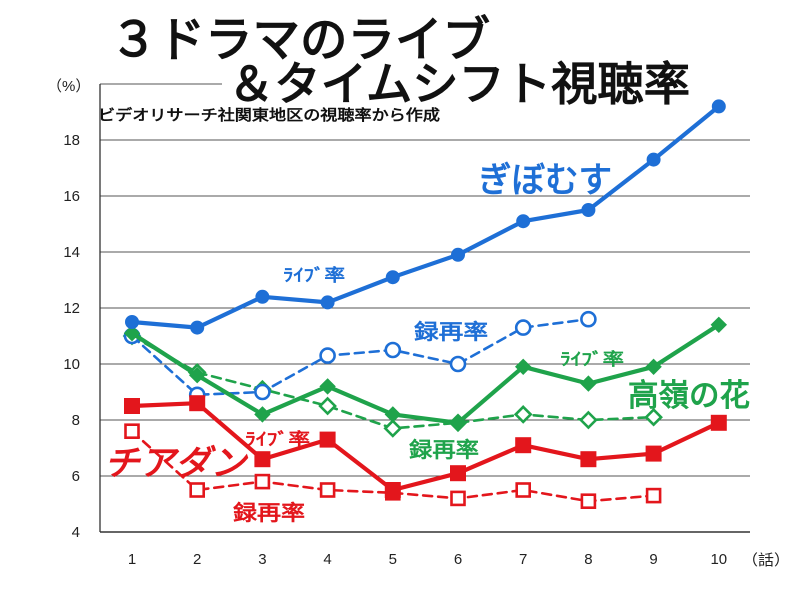 The width and height of the screenshot is (800, 600). I want to click on y-tick-label: 12, so click(71, 308).